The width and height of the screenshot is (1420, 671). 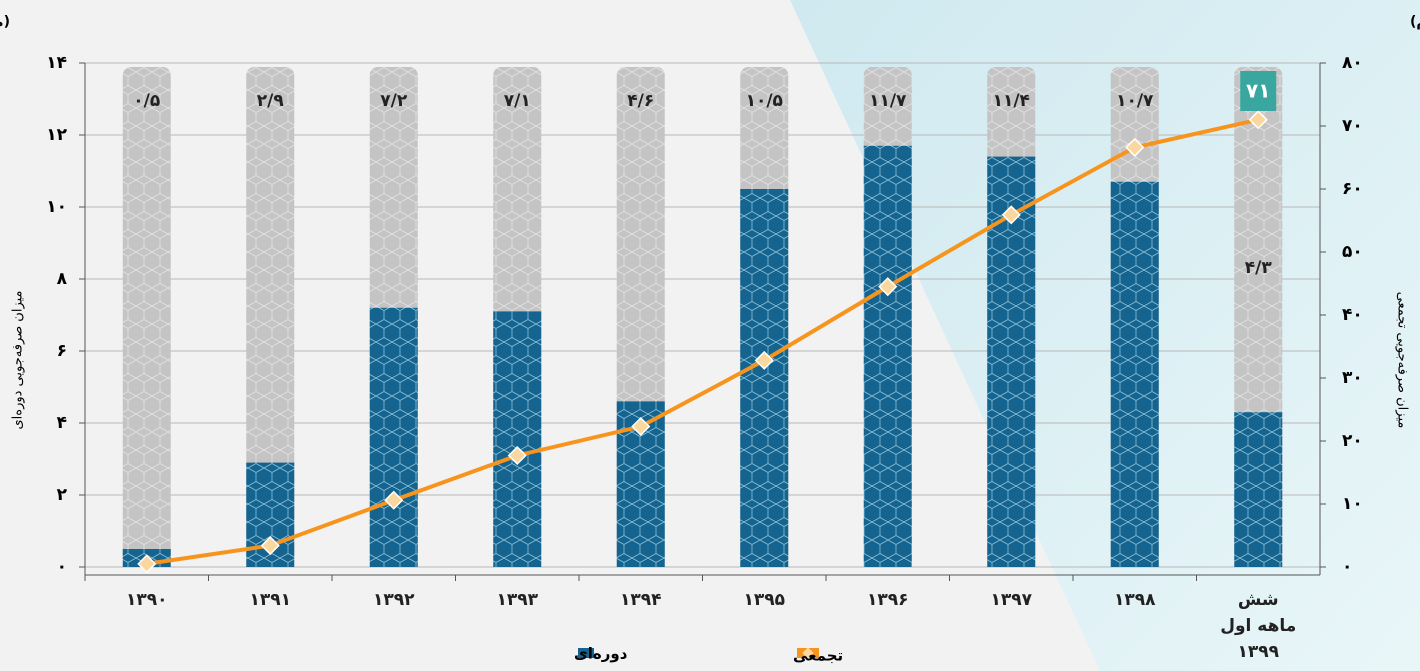 I want to click on y-tick-label: ۰, so click(x=62, y=567).